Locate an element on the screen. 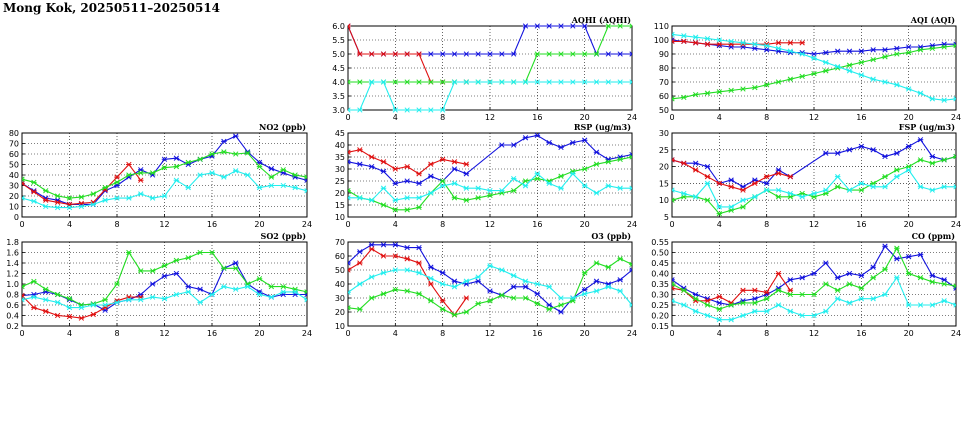 Image resolution: width=975 pixels, height=447 pixels. no2-xtick-label: 12 is located at coordinates (164, 224).